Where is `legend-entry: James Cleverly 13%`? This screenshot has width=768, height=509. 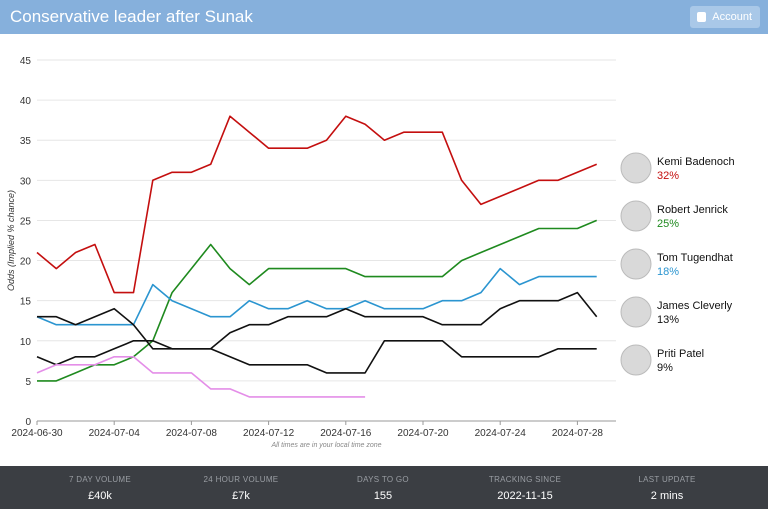 legend-entry: James Cleverly 13% is located at coordinates (676, 312).